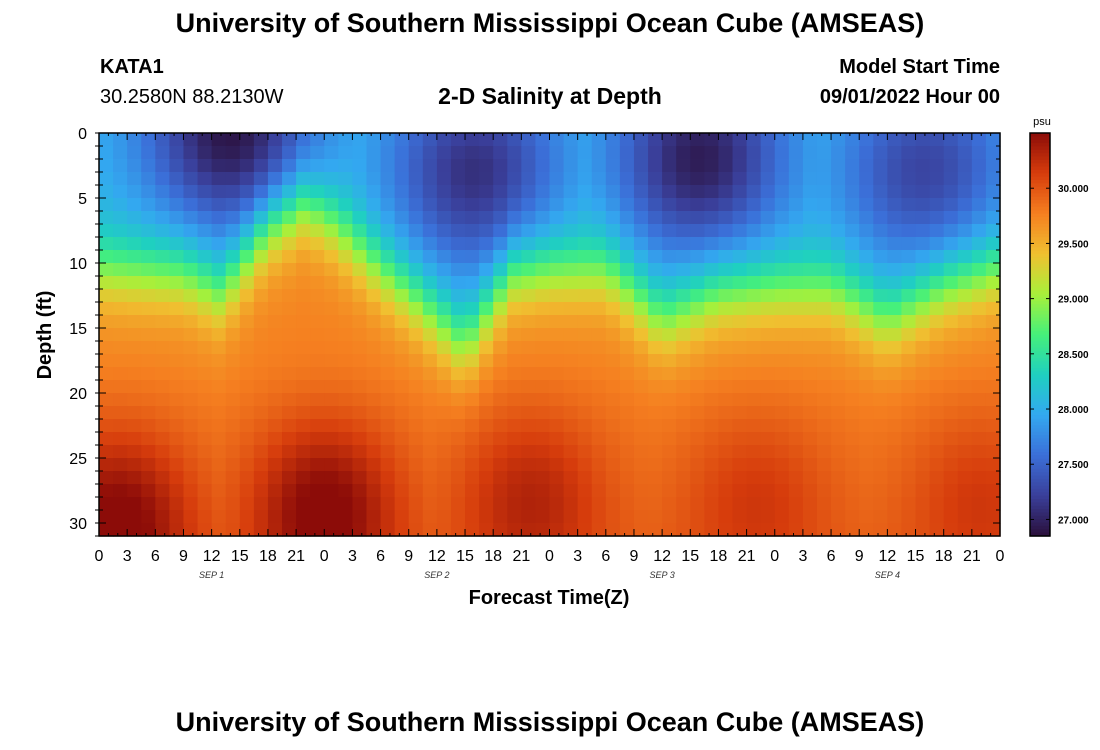  I want to click on y-tick-label: 5, so click(82, 199).